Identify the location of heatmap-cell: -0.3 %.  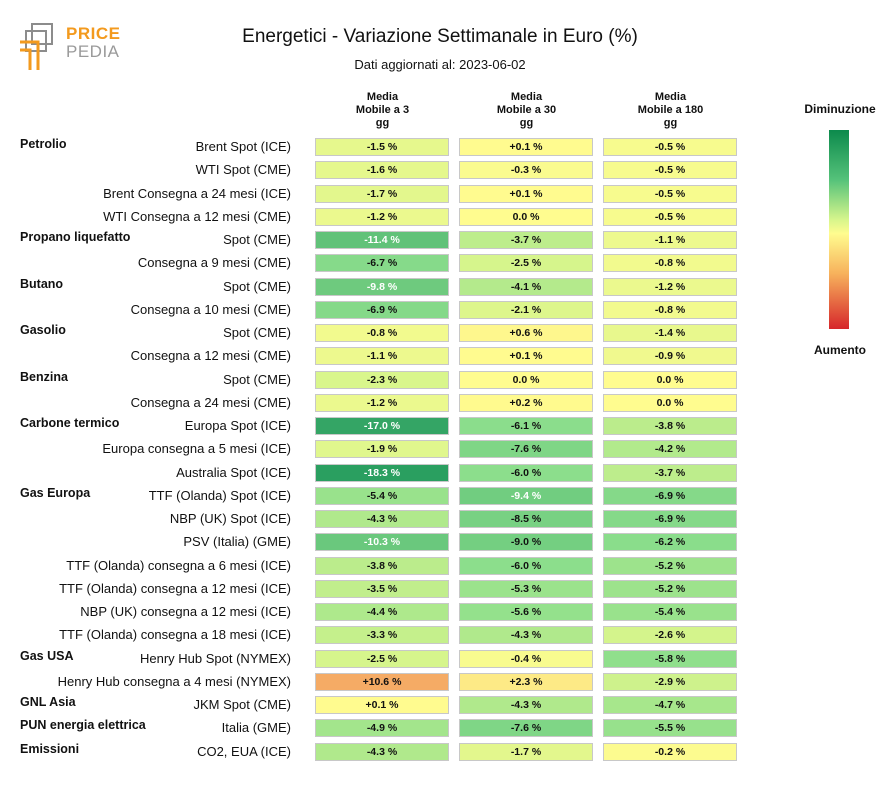
(526, 170).